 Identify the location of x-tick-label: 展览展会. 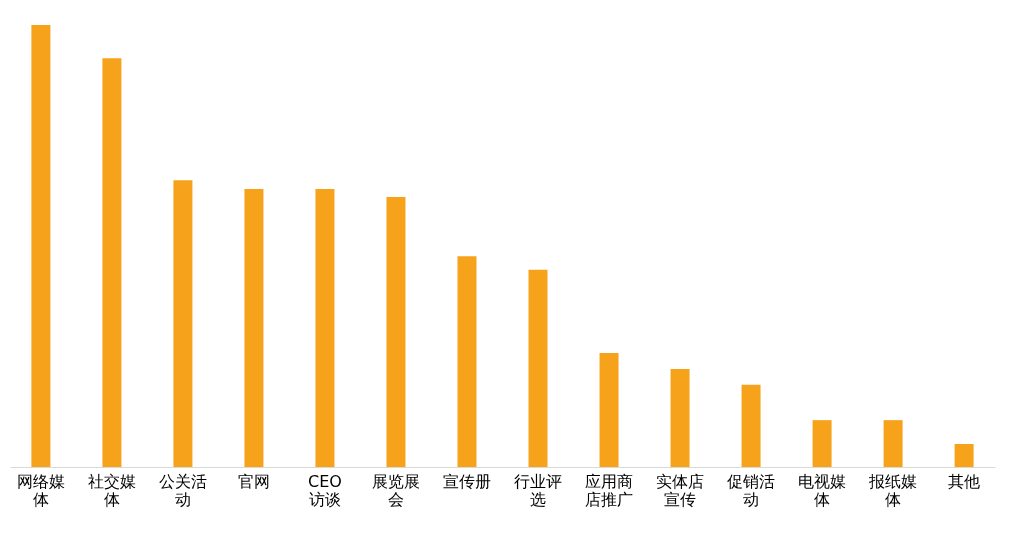
(395, 490).